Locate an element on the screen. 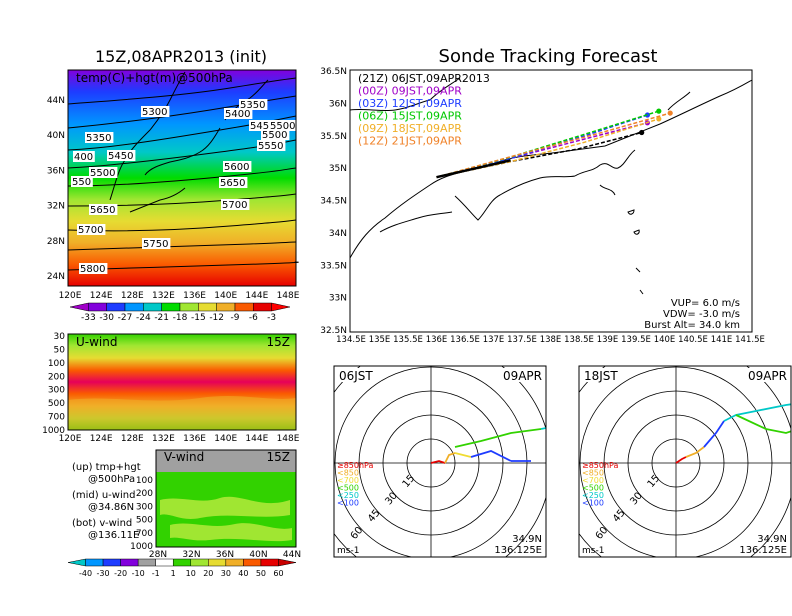 The height and width of the screenshot is (616, 792). y-tick-label: 1000 is located at coordinates (141, 547).